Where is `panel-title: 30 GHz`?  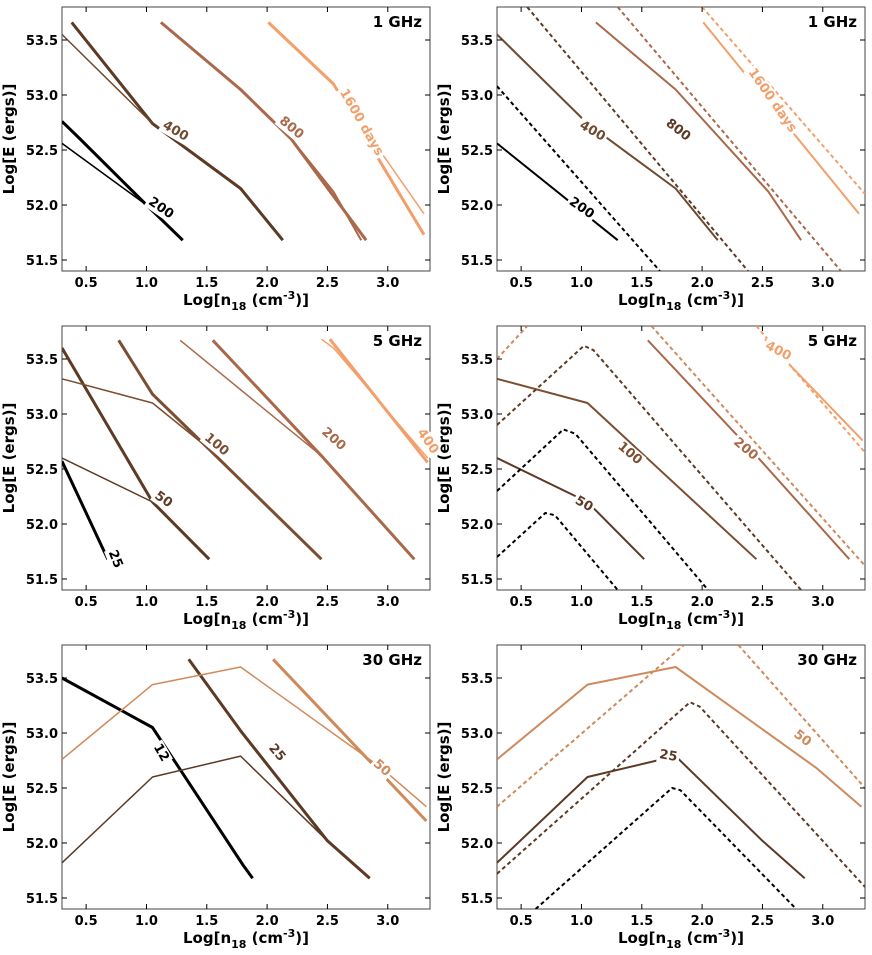 panel-title: 30 GHz is located at coordinates (392, 660).